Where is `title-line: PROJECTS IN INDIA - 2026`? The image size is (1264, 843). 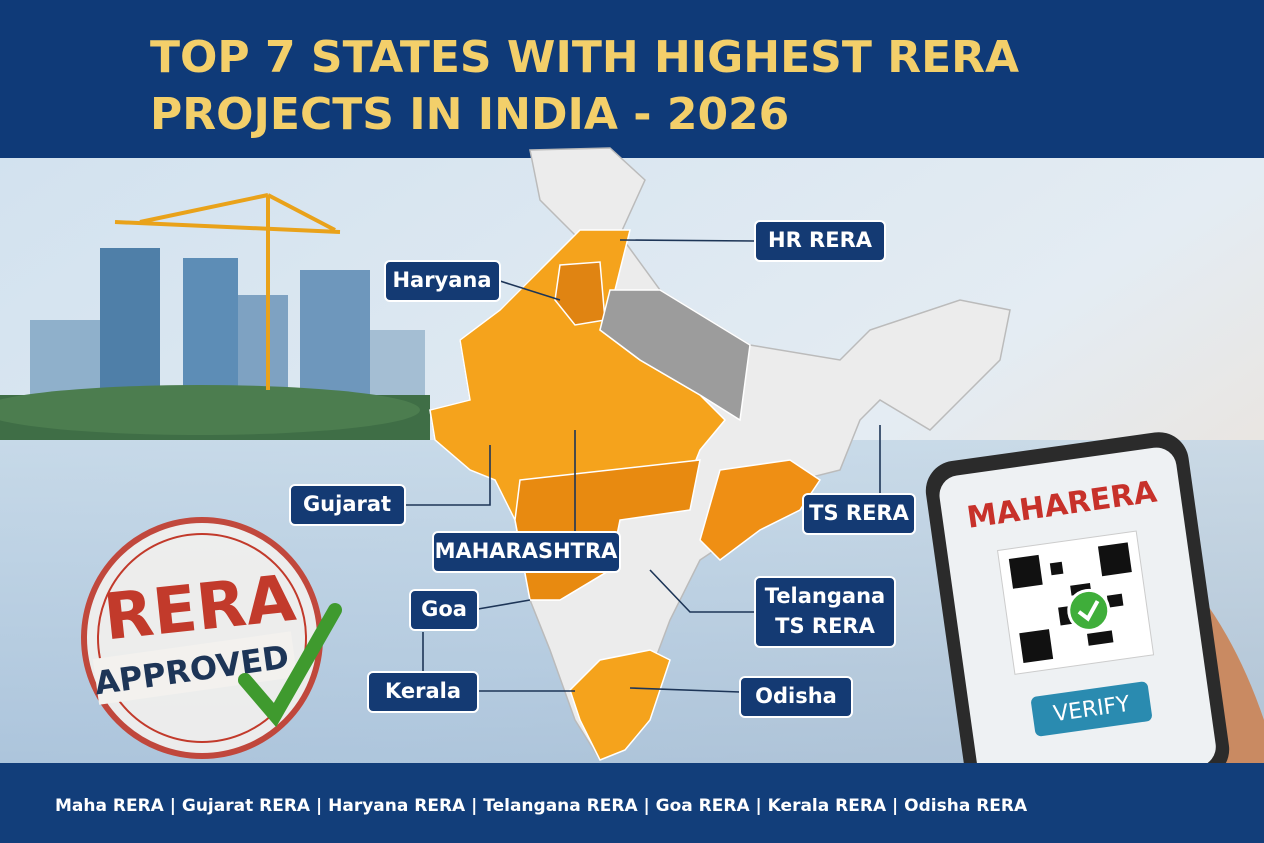 title-line: PROJECTS IN INDIA - 2026 is located at coordinates (469, 114).